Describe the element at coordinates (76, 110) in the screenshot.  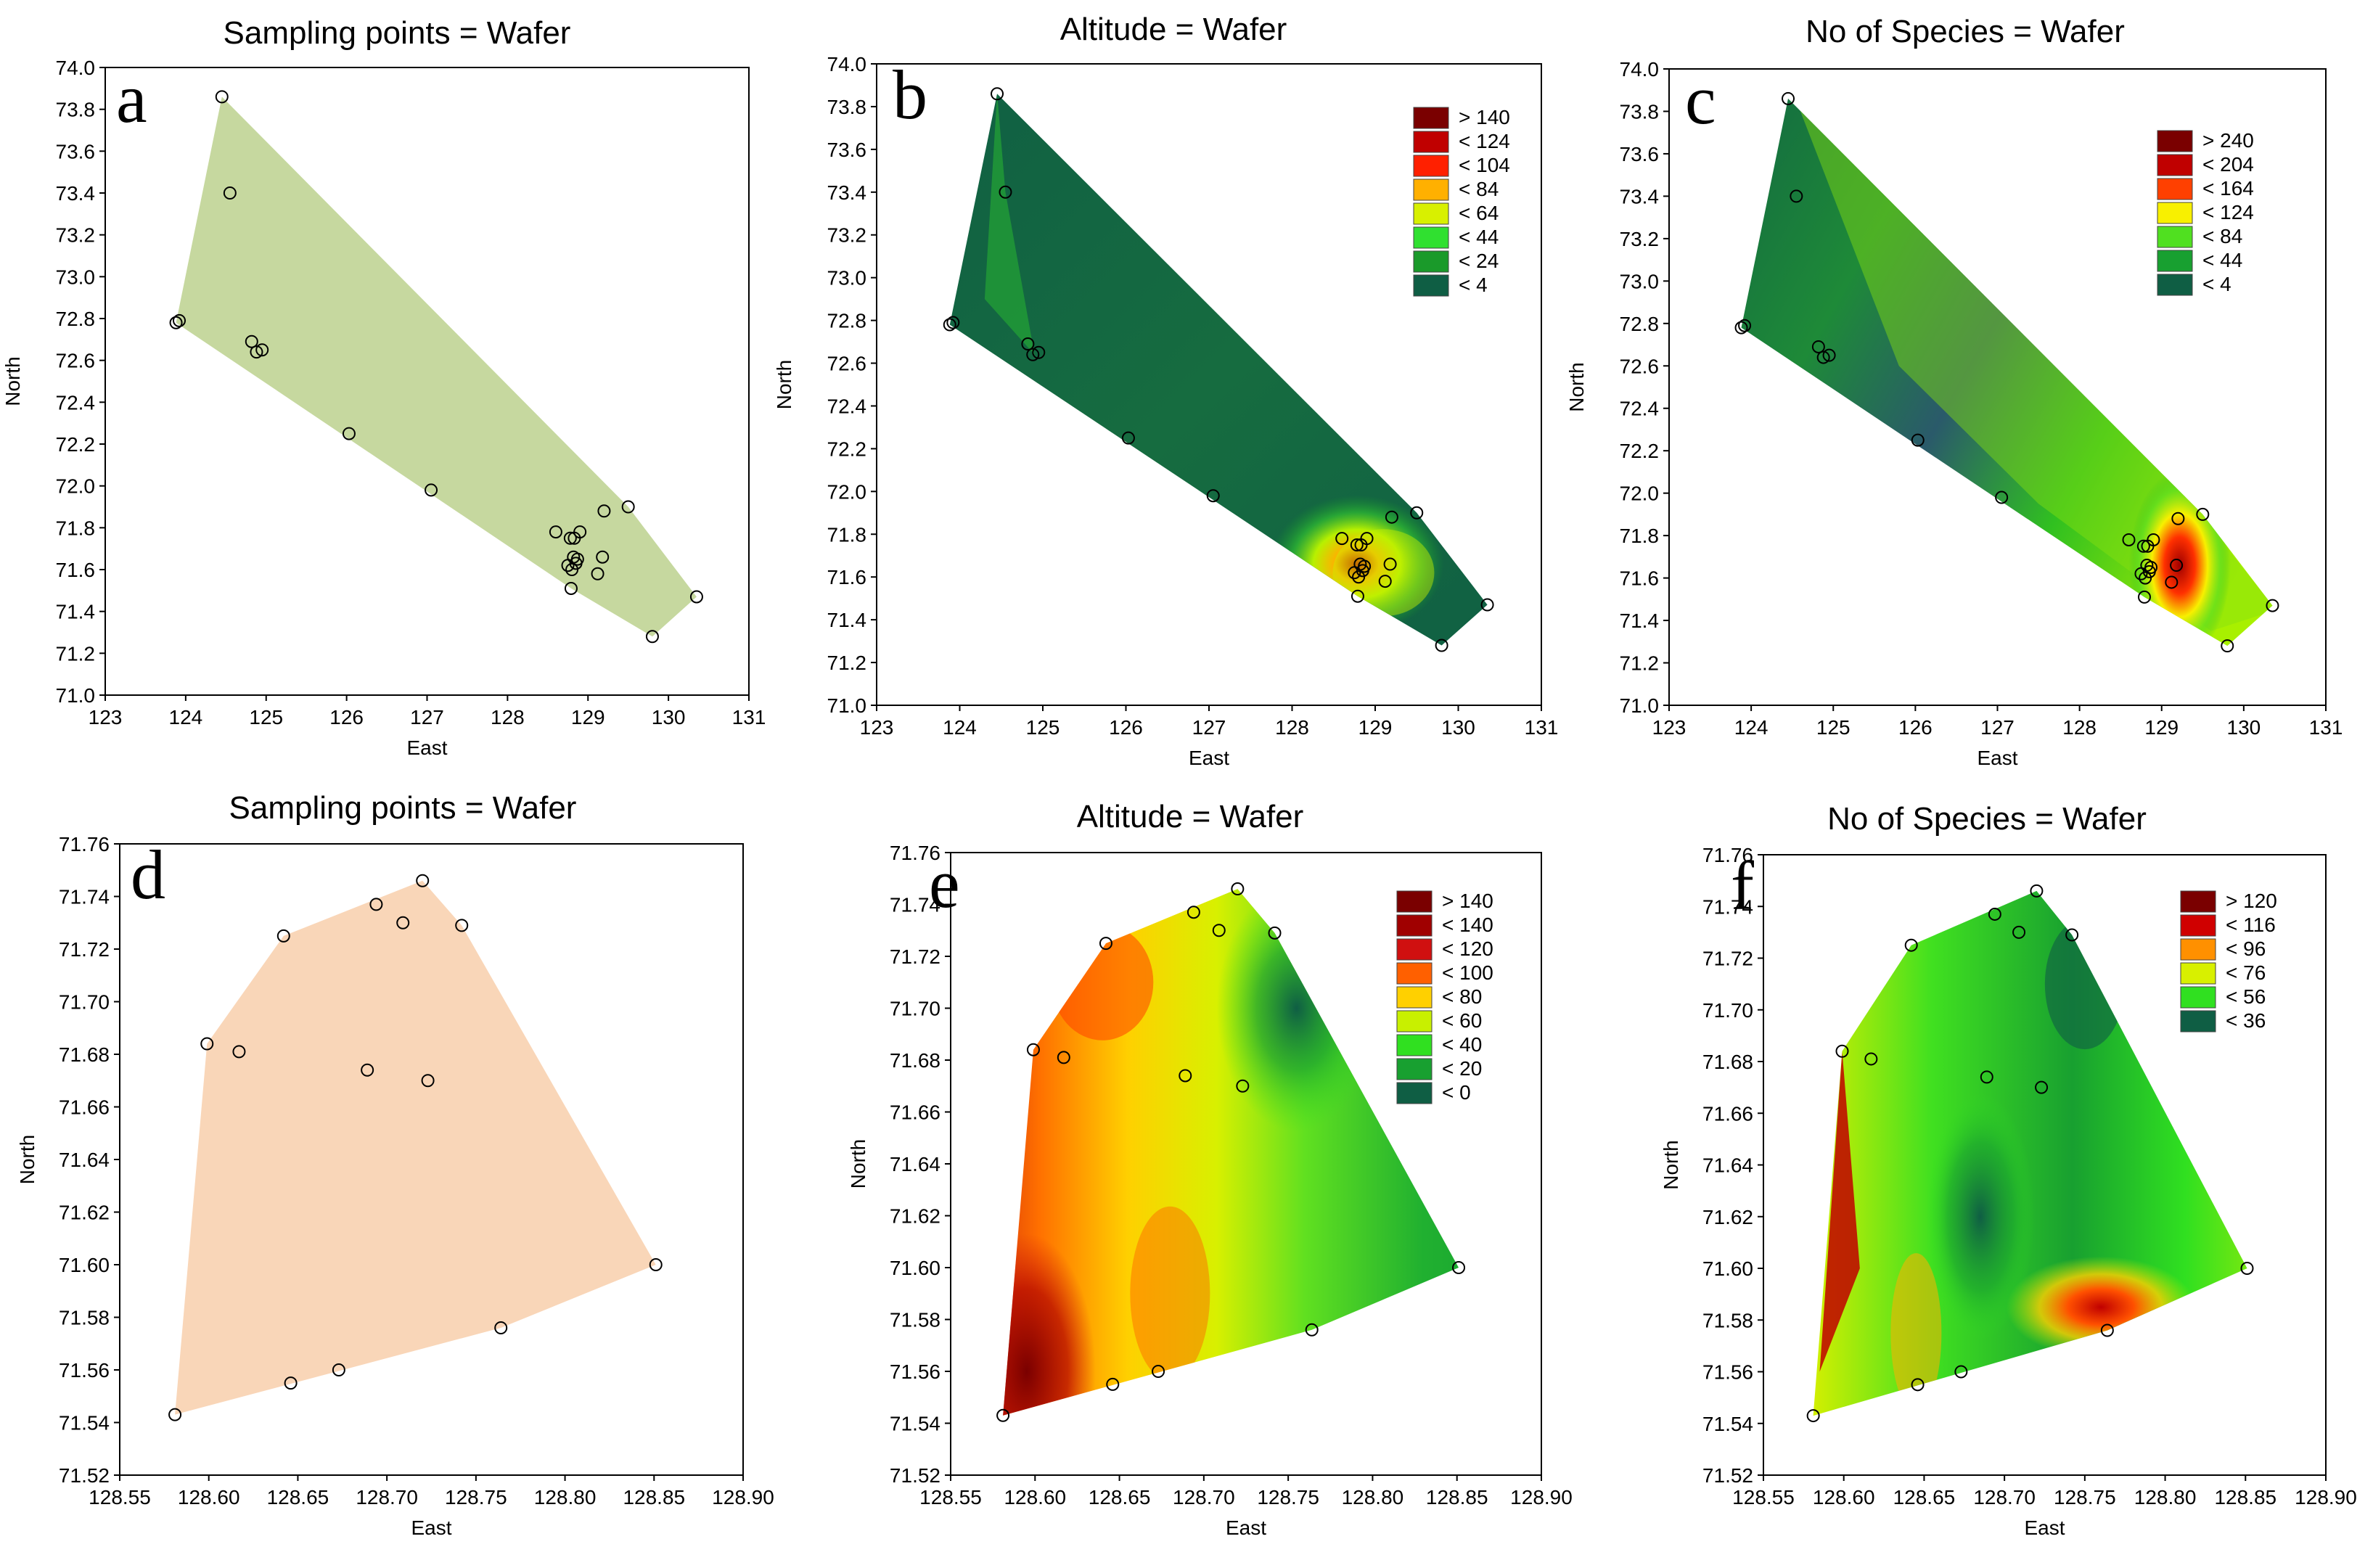
I see `y-tick-label: 73.8` at that location.